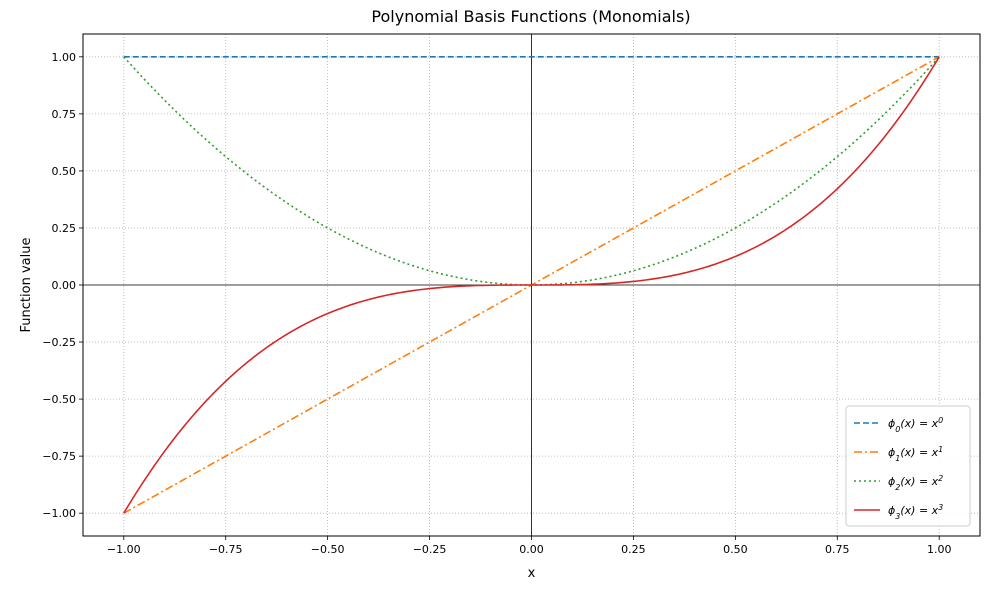  What do you see at coordinates (328, 549) in the screenshot?
I see `x-tick-label-2: −0.50` at bounding box center [328, 549].